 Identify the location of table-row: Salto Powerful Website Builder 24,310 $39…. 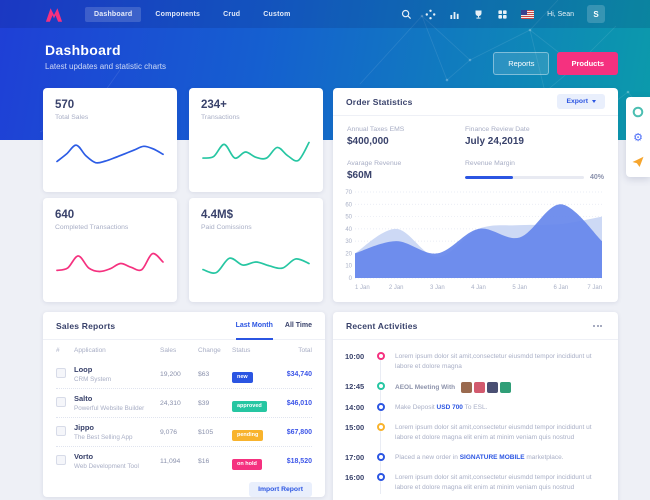
(184, 403).